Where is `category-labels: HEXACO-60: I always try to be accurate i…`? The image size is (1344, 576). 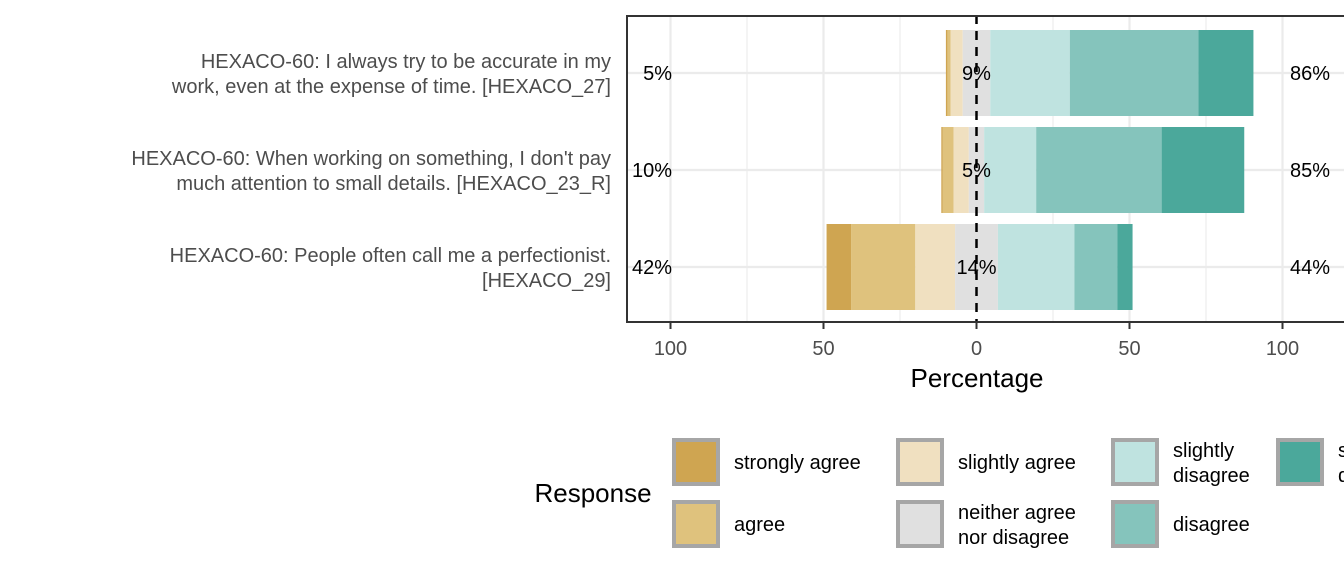 category-labels: HEXACO-60: I always try to be accurate i… is located at coordinates (371, 171).